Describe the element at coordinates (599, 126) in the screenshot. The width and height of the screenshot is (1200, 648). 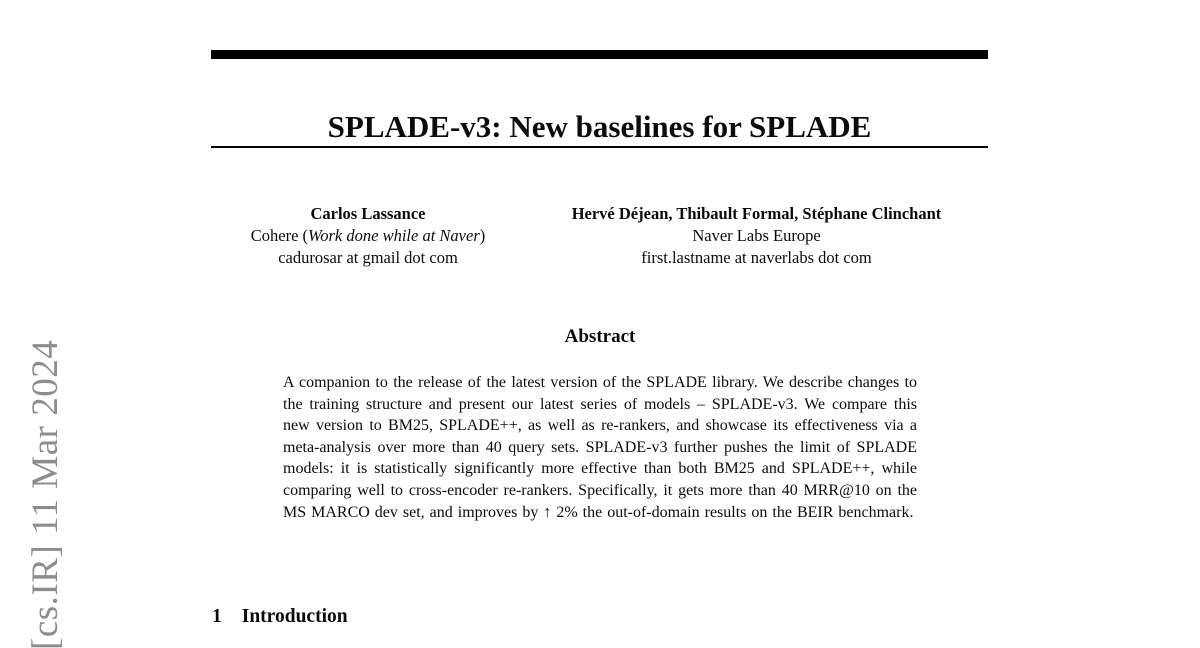
I see `paper-title: SPLADE-v3: New baselines for SPLADE` at that location.